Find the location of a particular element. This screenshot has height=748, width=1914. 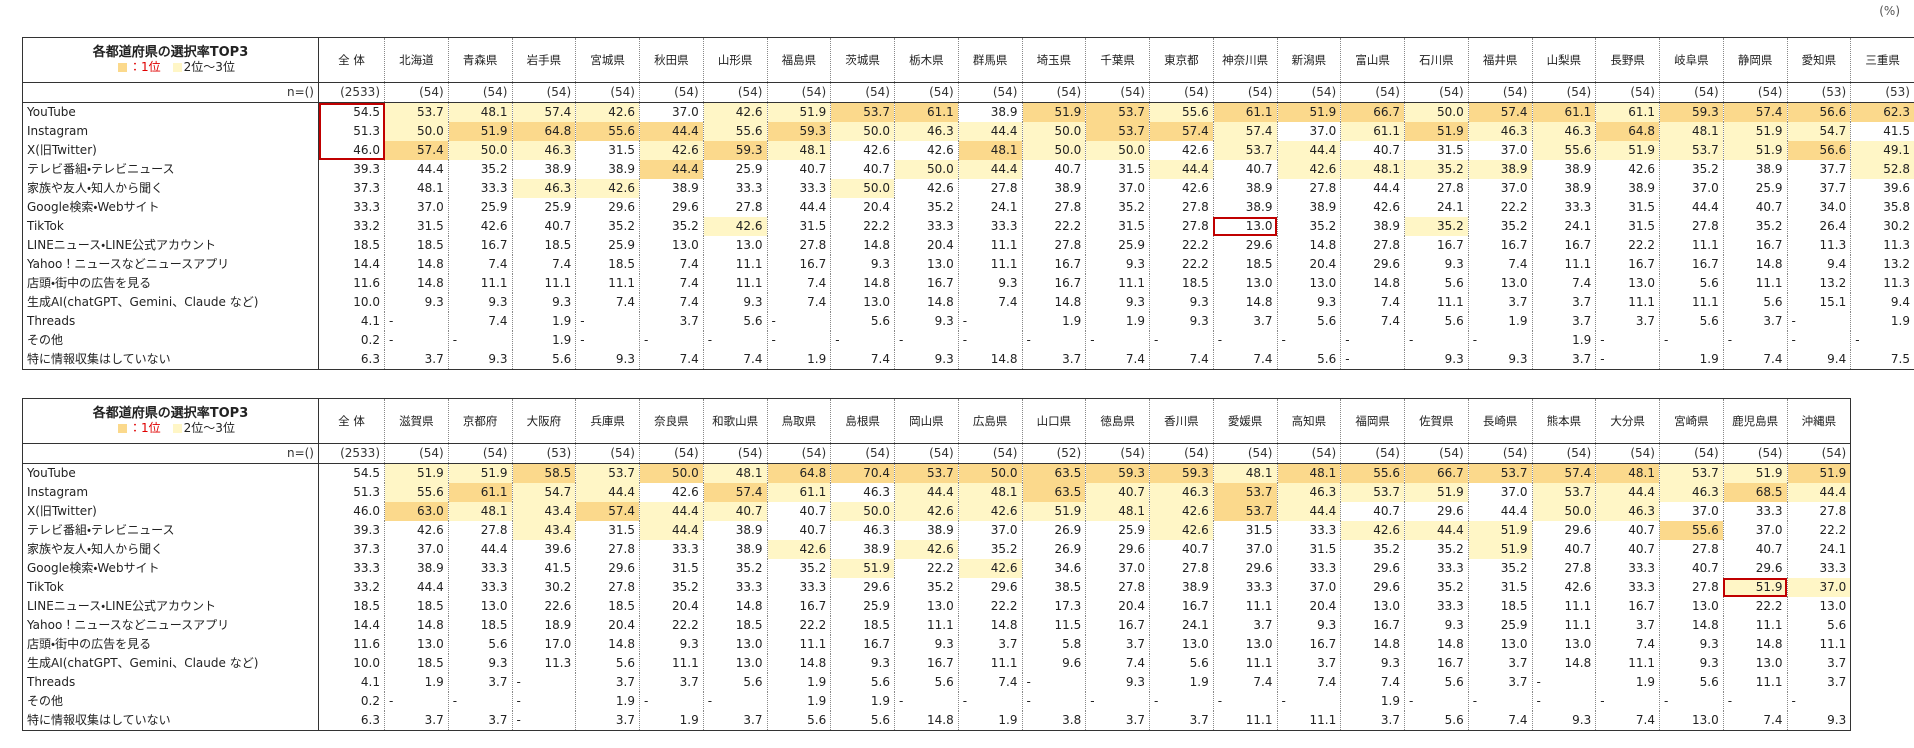

value-cell: 14.8 is located at coordinates (416, 283).